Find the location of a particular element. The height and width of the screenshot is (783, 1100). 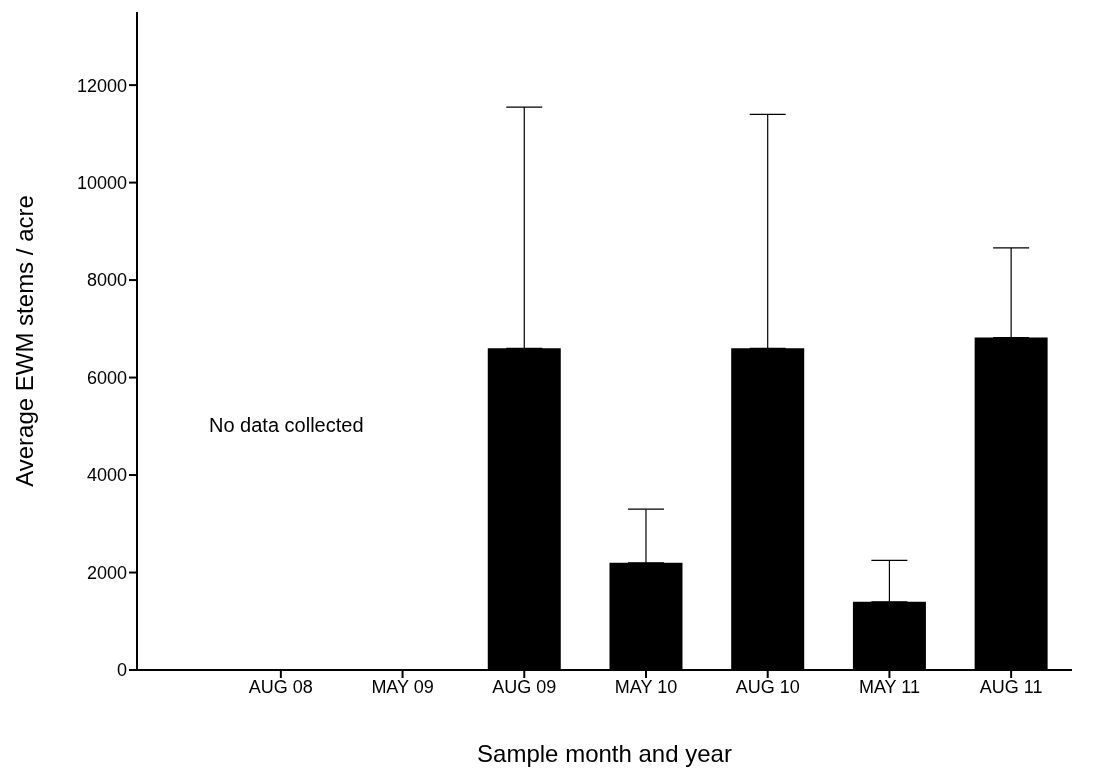

y-axis-title: Average EWM stems / acre is located at coordinates (24, 341).